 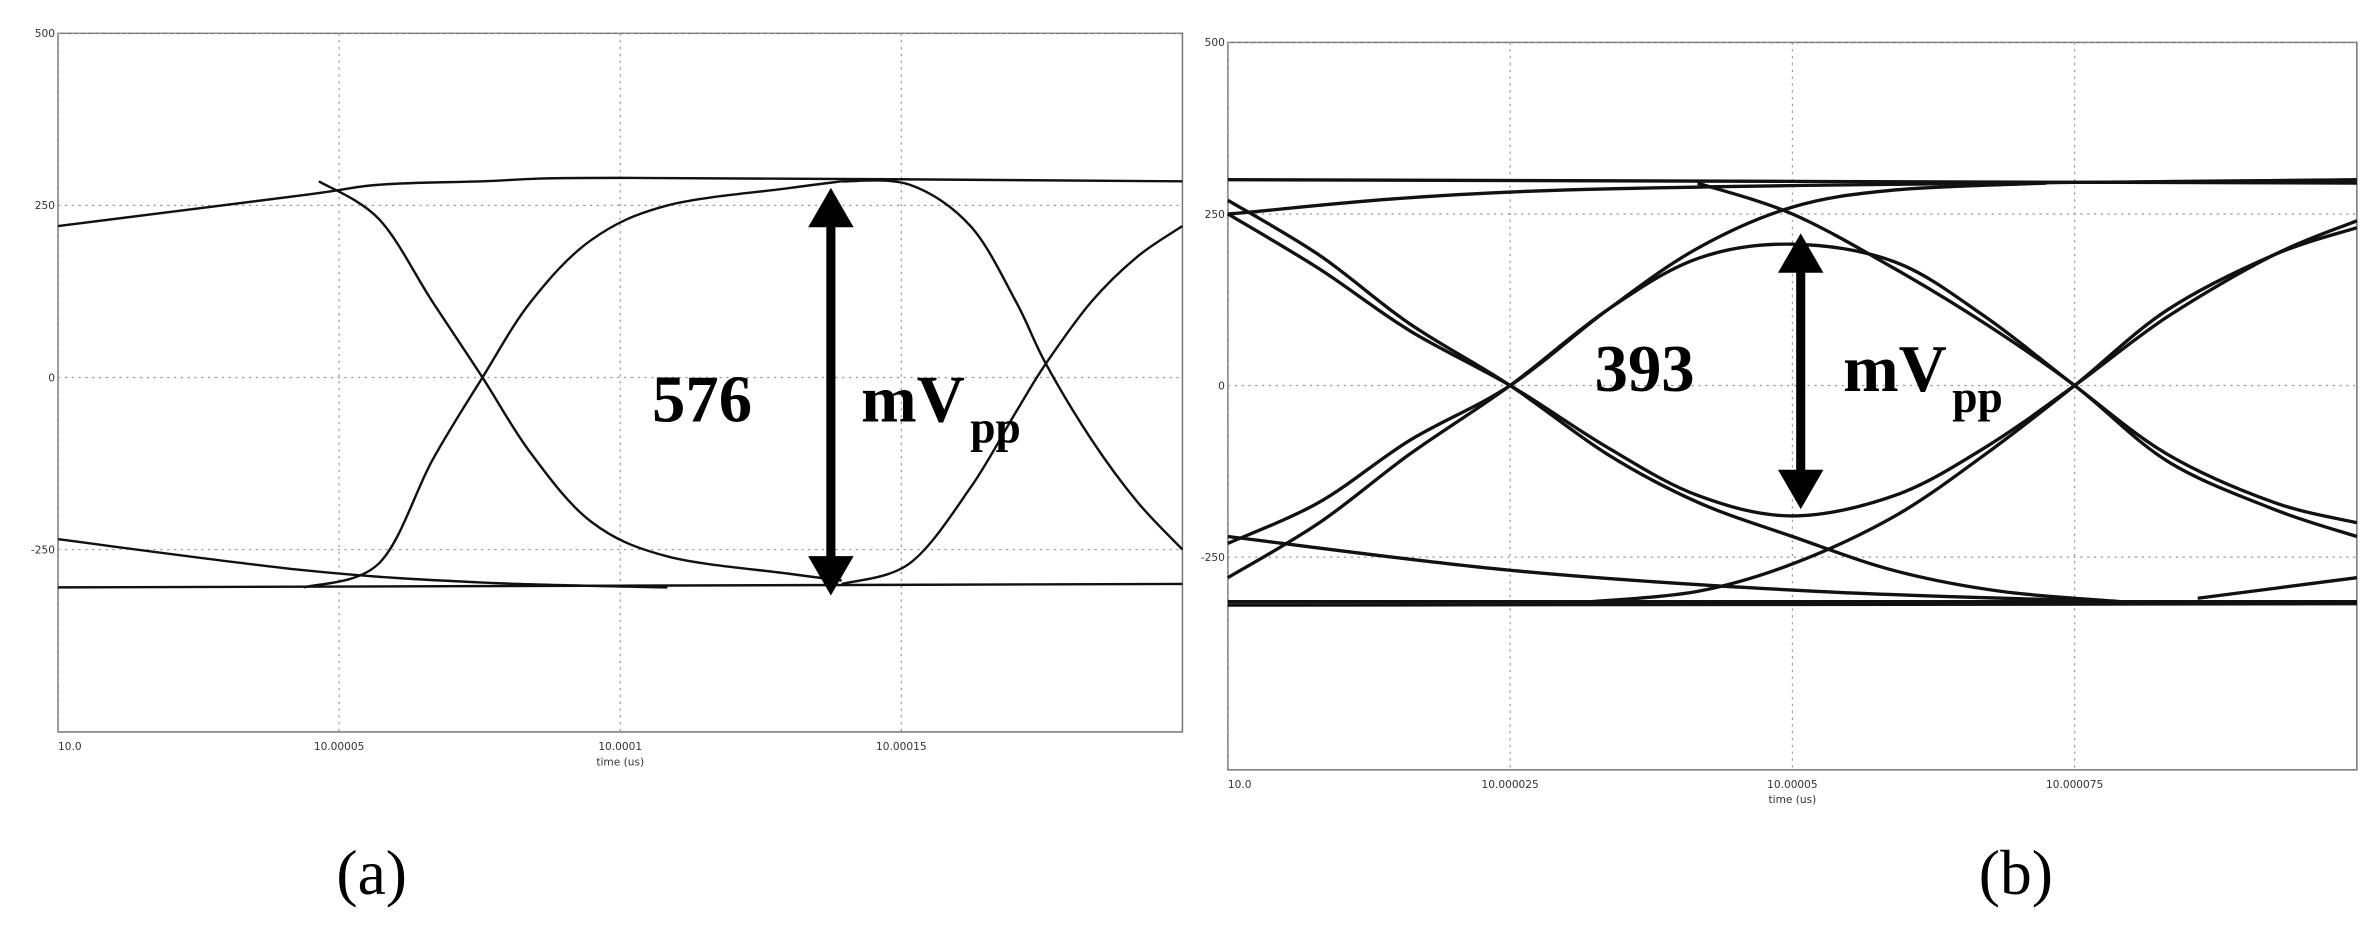 What do you see at coordinates (2016, 872) in the screenshot?
I see `panel-label: (b)` at bounding box center [2016, 872].